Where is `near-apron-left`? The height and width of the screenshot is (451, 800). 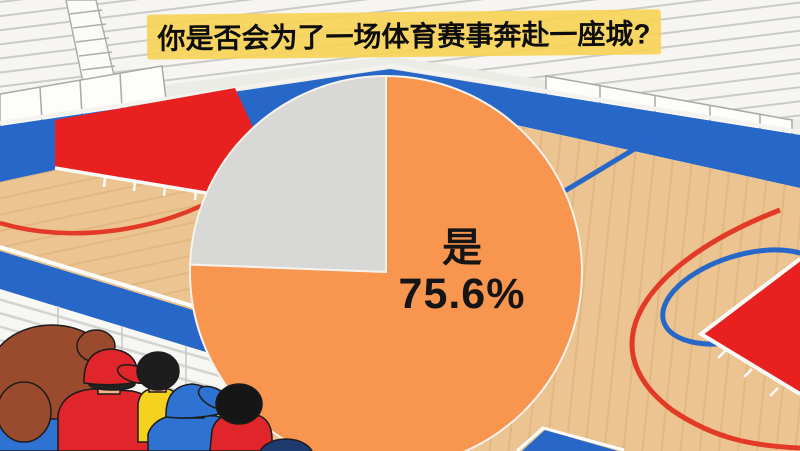
near-apron-left is located at coordinates (116, 306).